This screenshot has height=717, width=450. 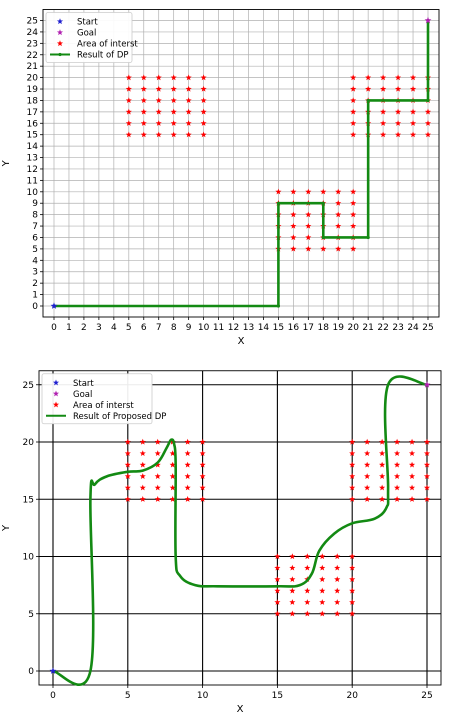 What do you see at coordinates (204, 328) in the screenshot?
I see `x-tick-label: 10` at bounding box center [204, 328].